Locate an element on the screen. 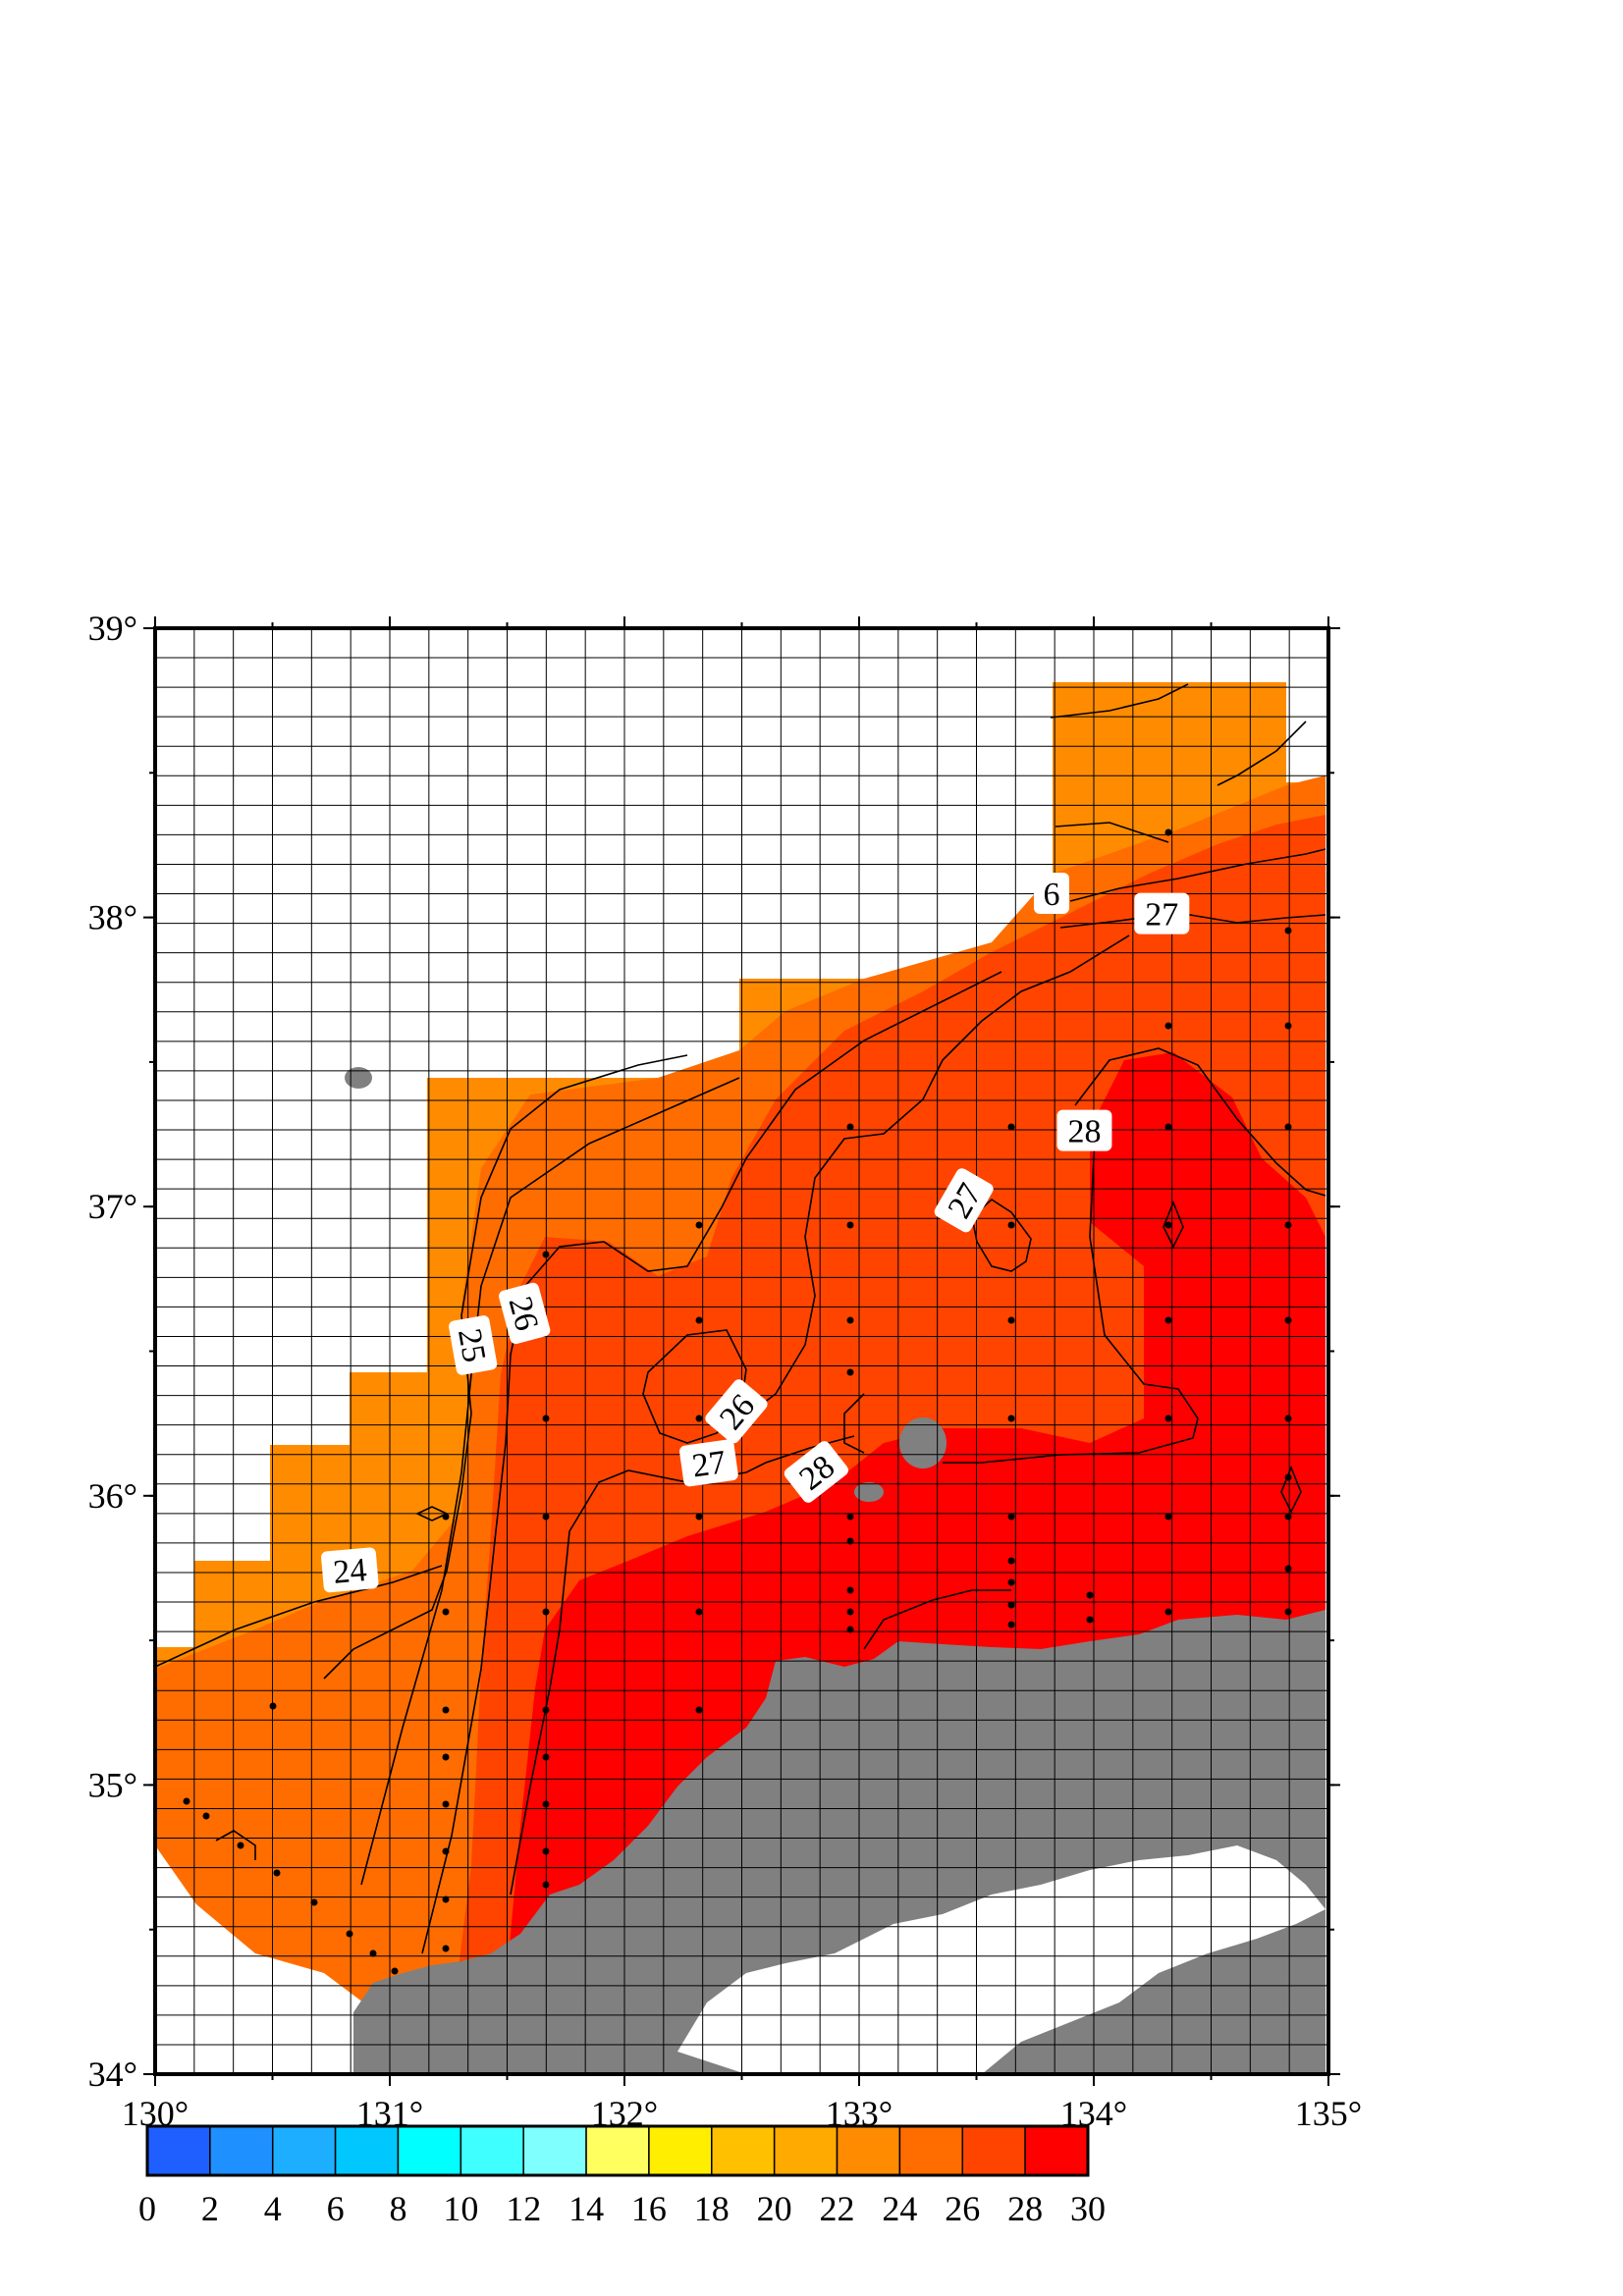 The height and width of the screenshot is (2296, 1623). colorbar-tick-label: 10 is located at coordinates (460, 2209).